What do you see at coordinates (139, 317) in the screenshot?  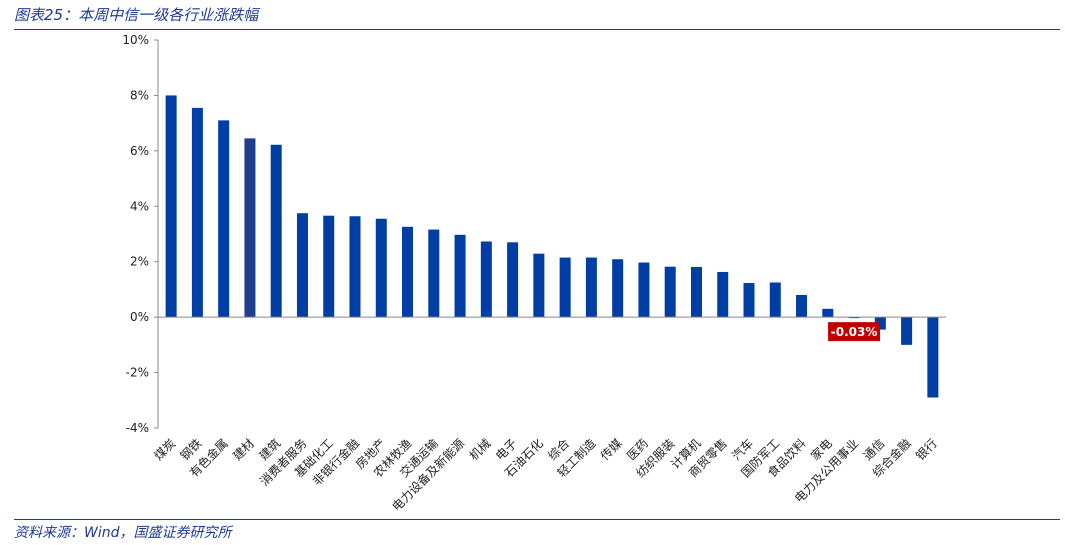 I see `y-tick-label: 0%` at bounding box center [139, 317].